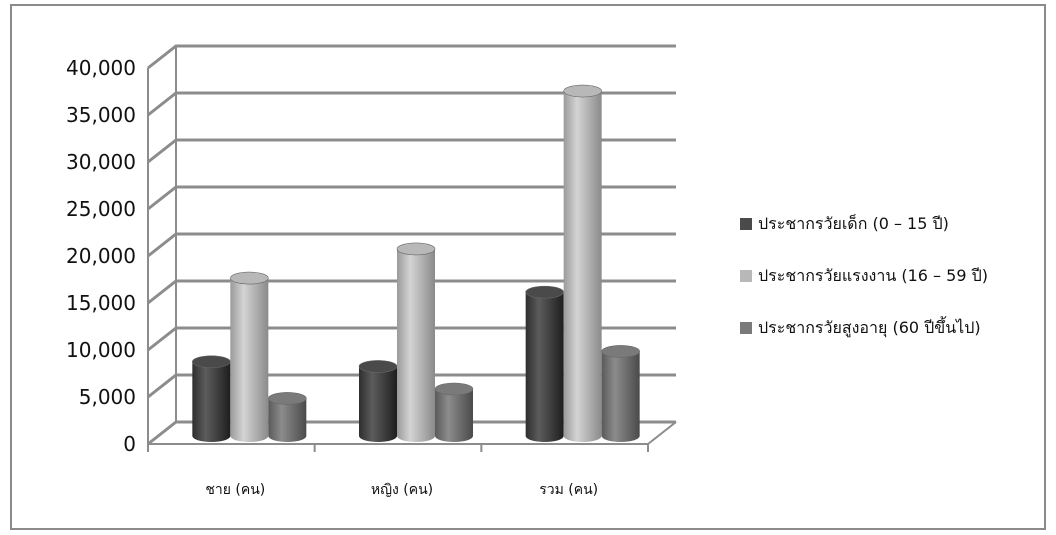  I want to click on legend-item: ประชากรวัยเด็ก (0 – 15 ปี), so click(864, 224).